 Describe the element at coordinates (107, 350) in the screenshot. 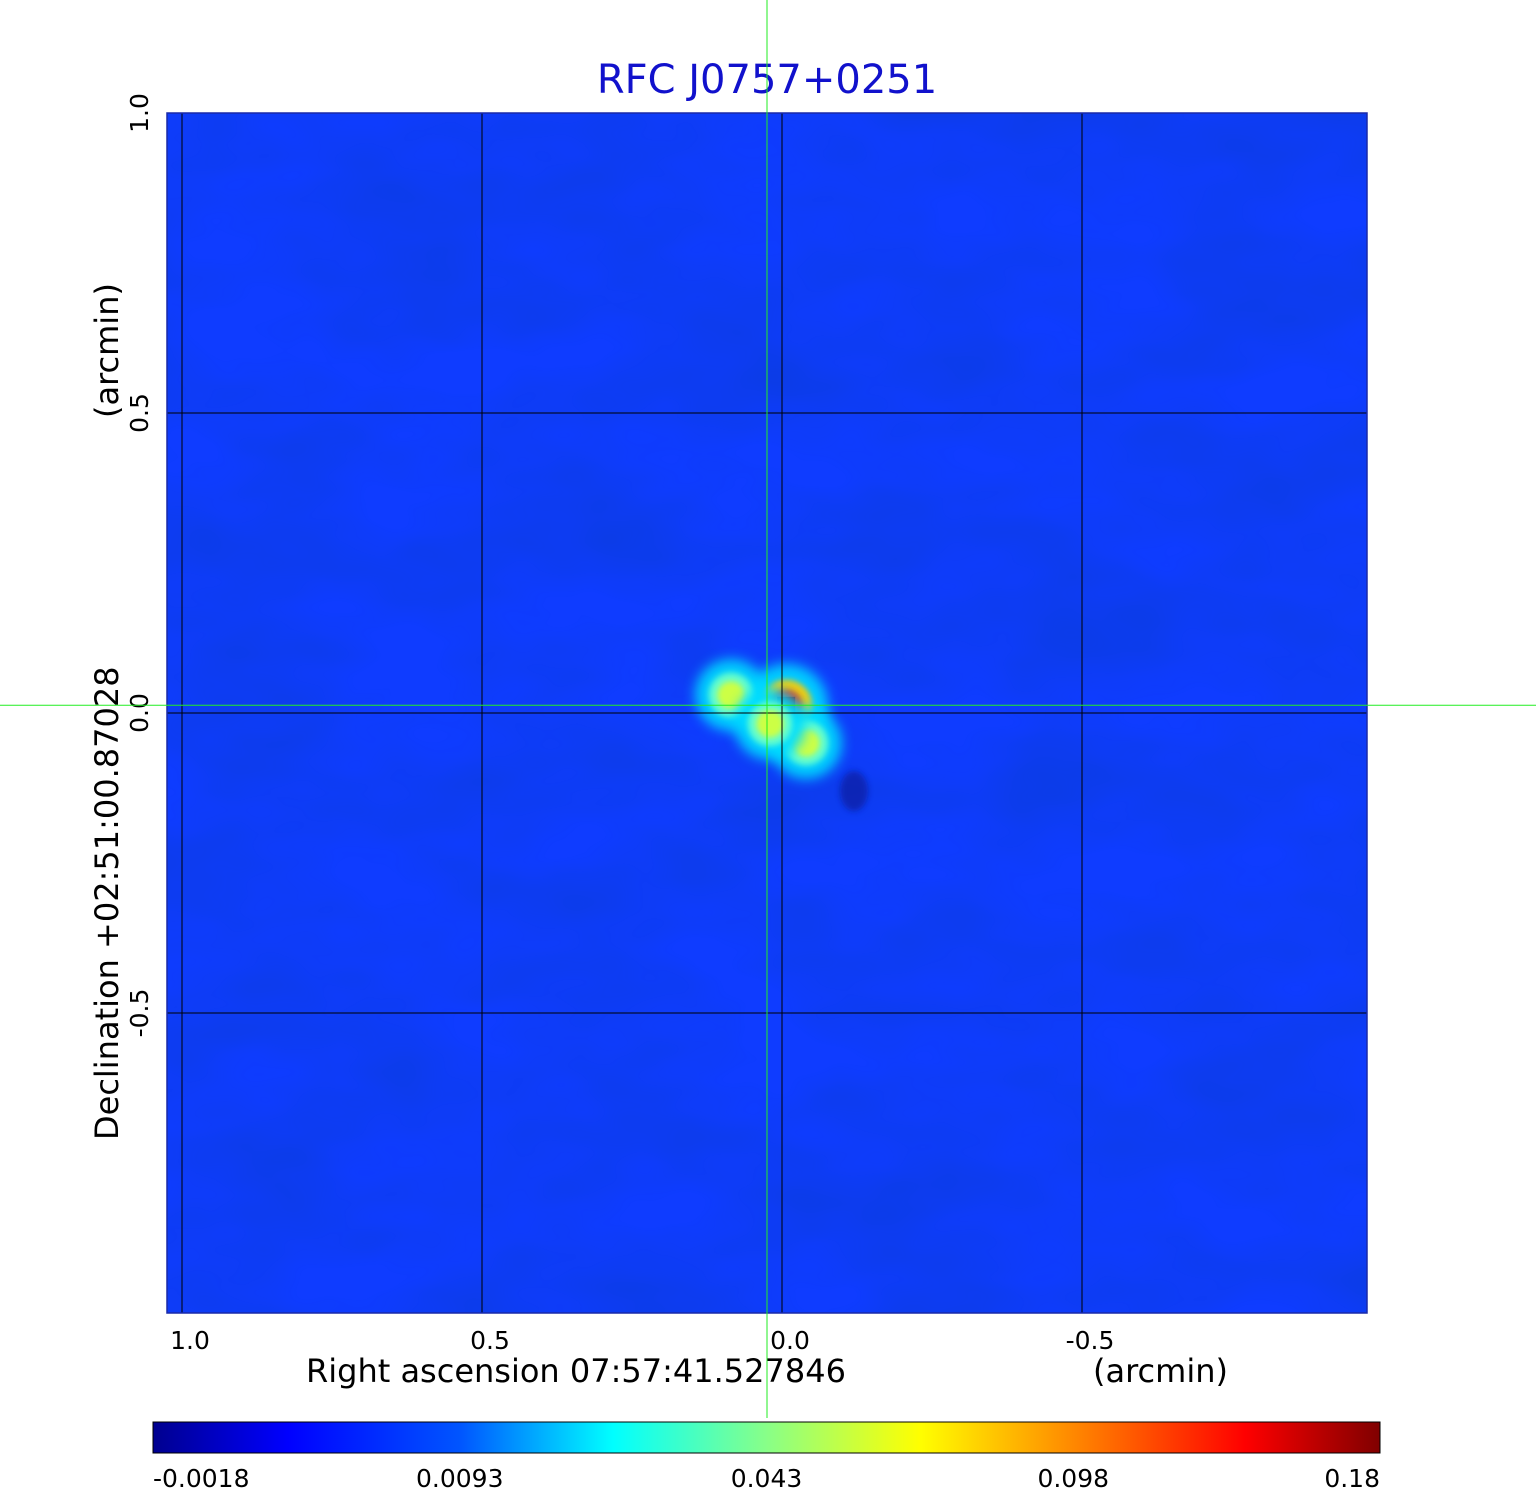

I see `y-axis-unit: (arcmin)` at that location.